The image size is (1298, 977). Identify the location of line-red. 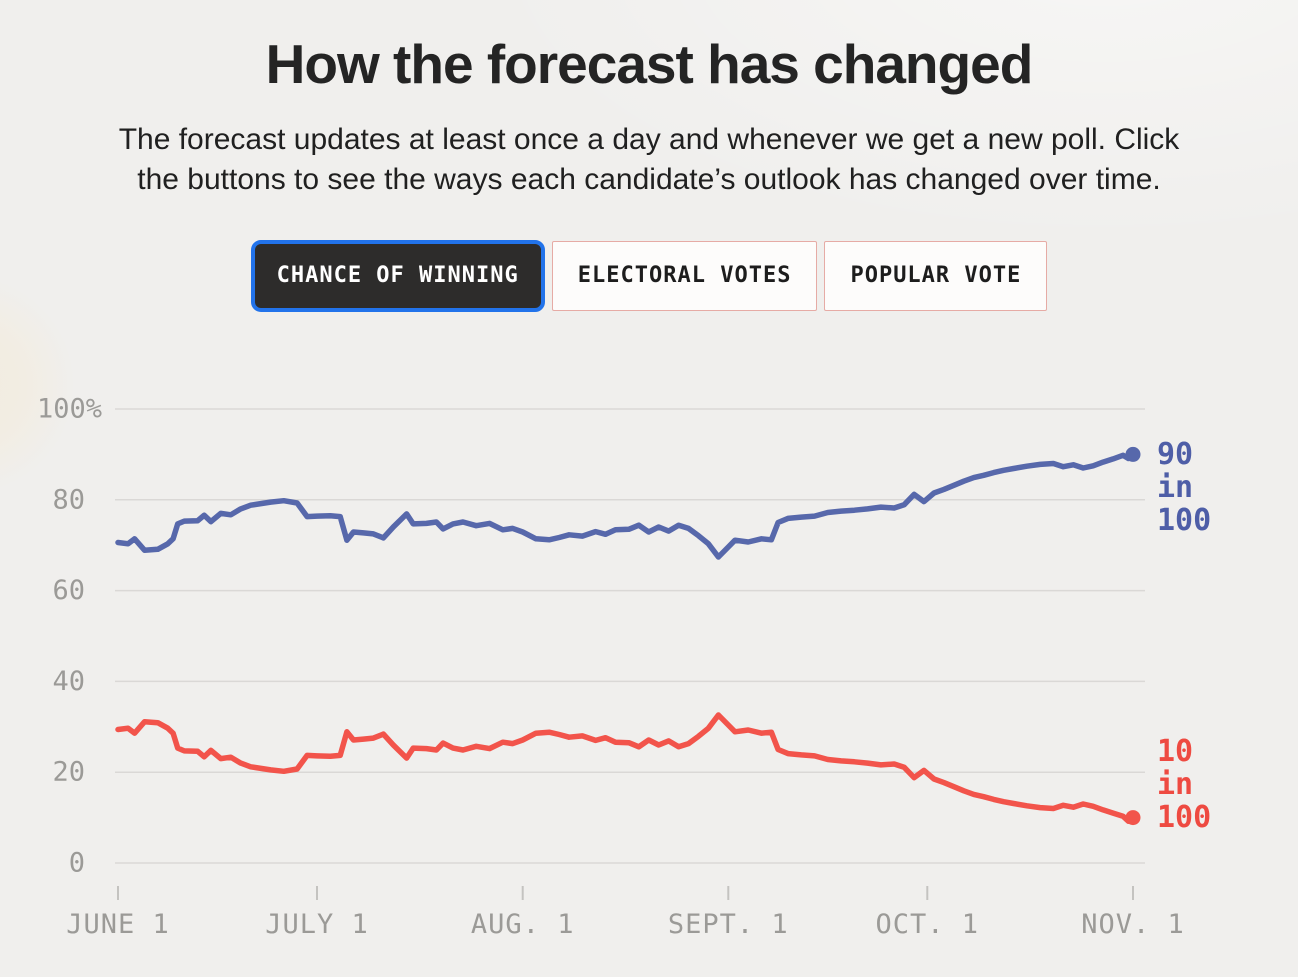
(625, 768).